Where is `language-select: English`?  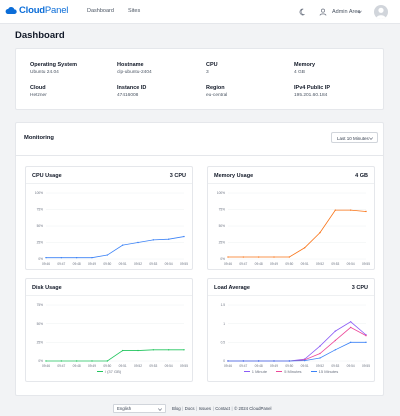 language-select: English is located at coordinates (139, 408).